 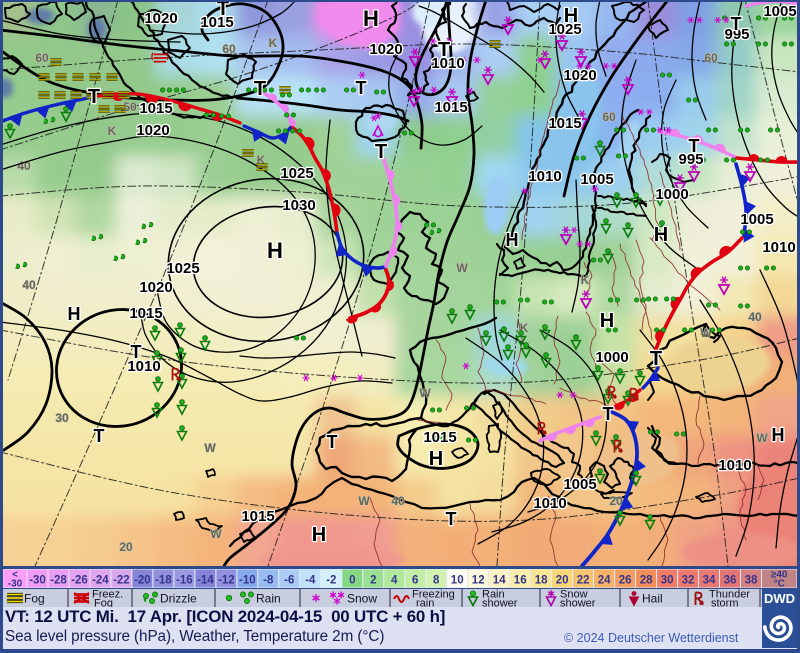 I want to click on svg-text: 50, so click(x=130, y=107).